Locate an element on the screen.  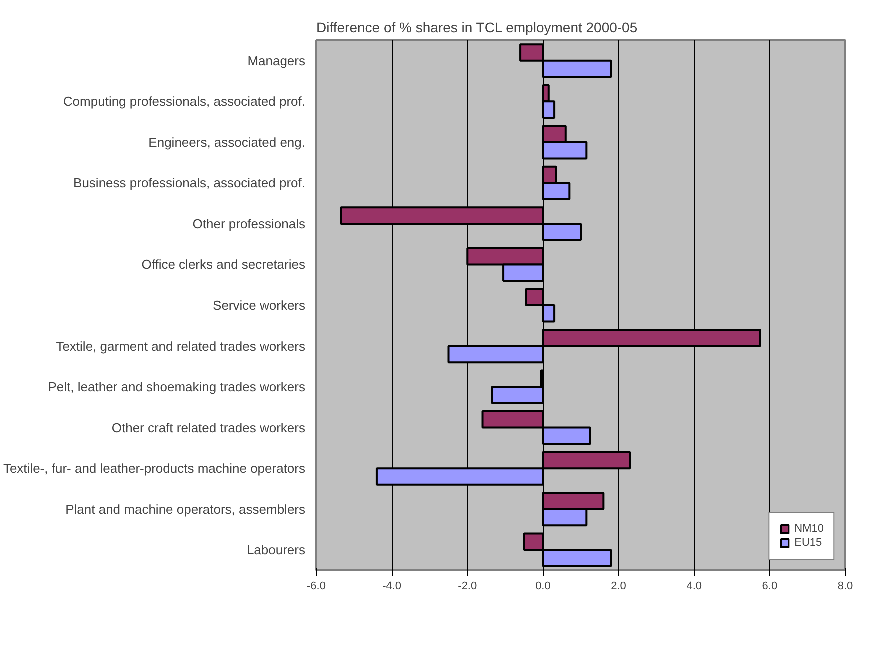
y-tick-label: Service workers is located at coordinates (259, 305).